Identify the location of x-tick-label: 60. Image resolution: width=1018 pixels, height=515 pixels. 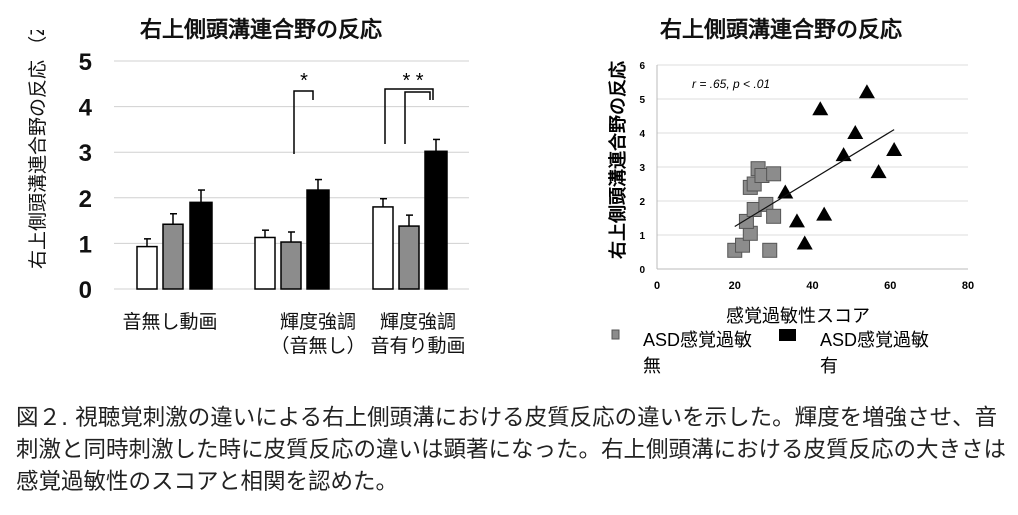
(890, 286).